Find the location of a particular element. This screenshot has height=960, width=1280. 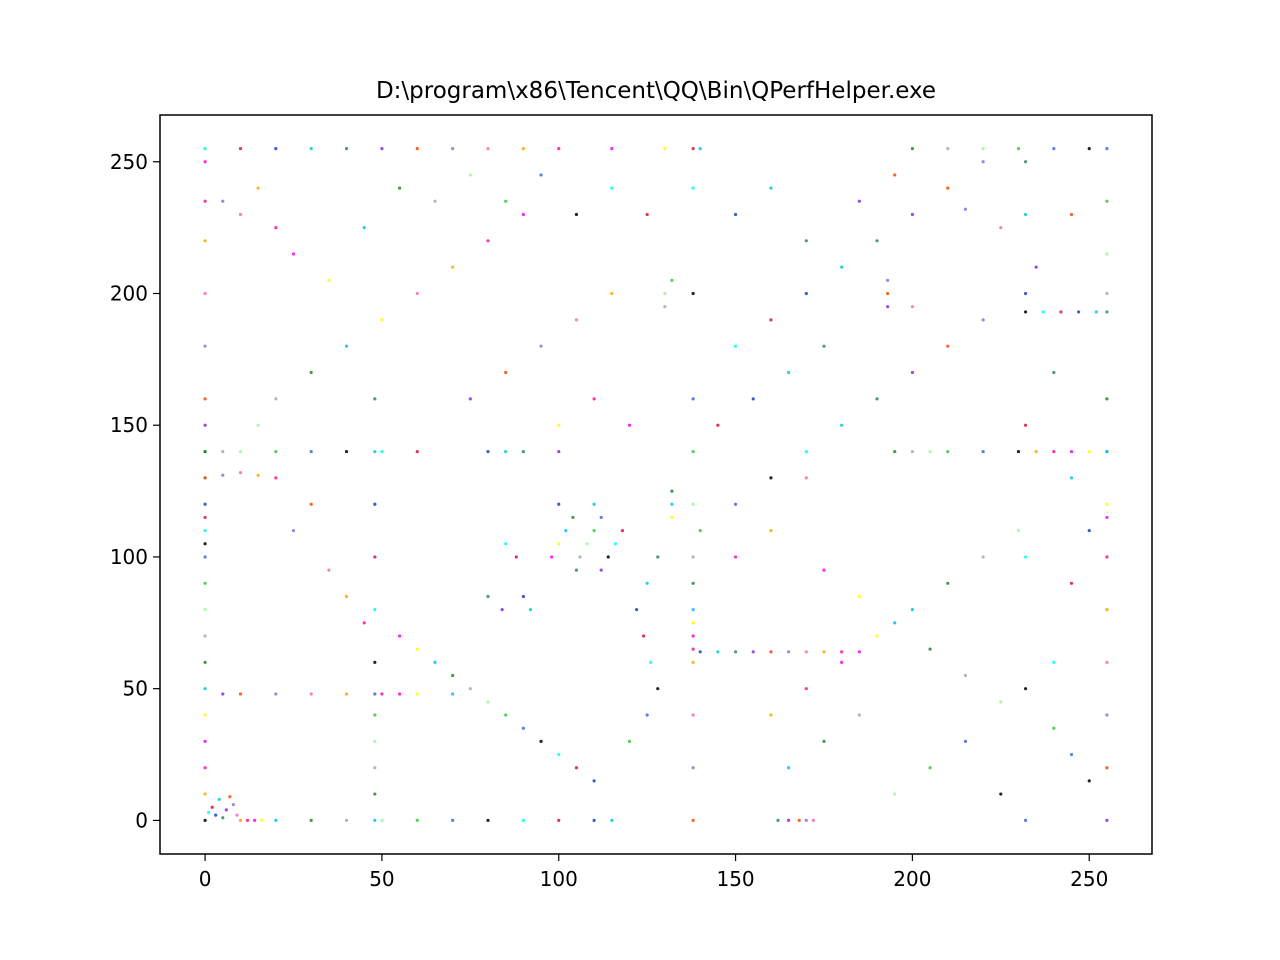

x-tick-label: 150 is located at coordinates (735, 879).